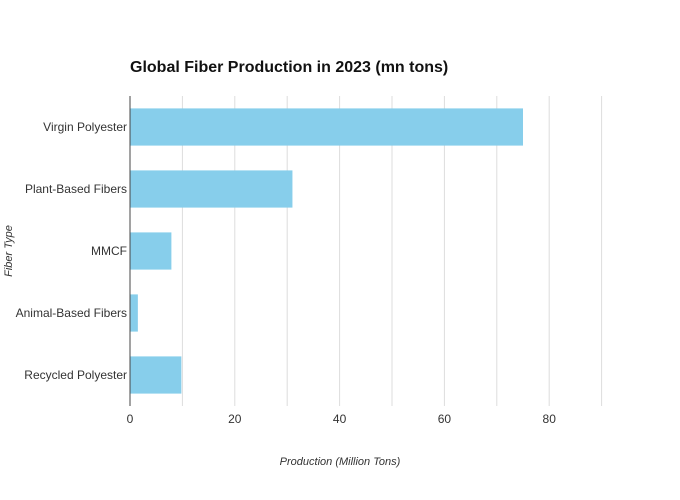 The width and height of the screenshot is (680, 500). What do you see at coordinates (85, 127) in the screenshot?
I see `y-tick-label: Virgin Polyester` at bounding box center [85, 127].